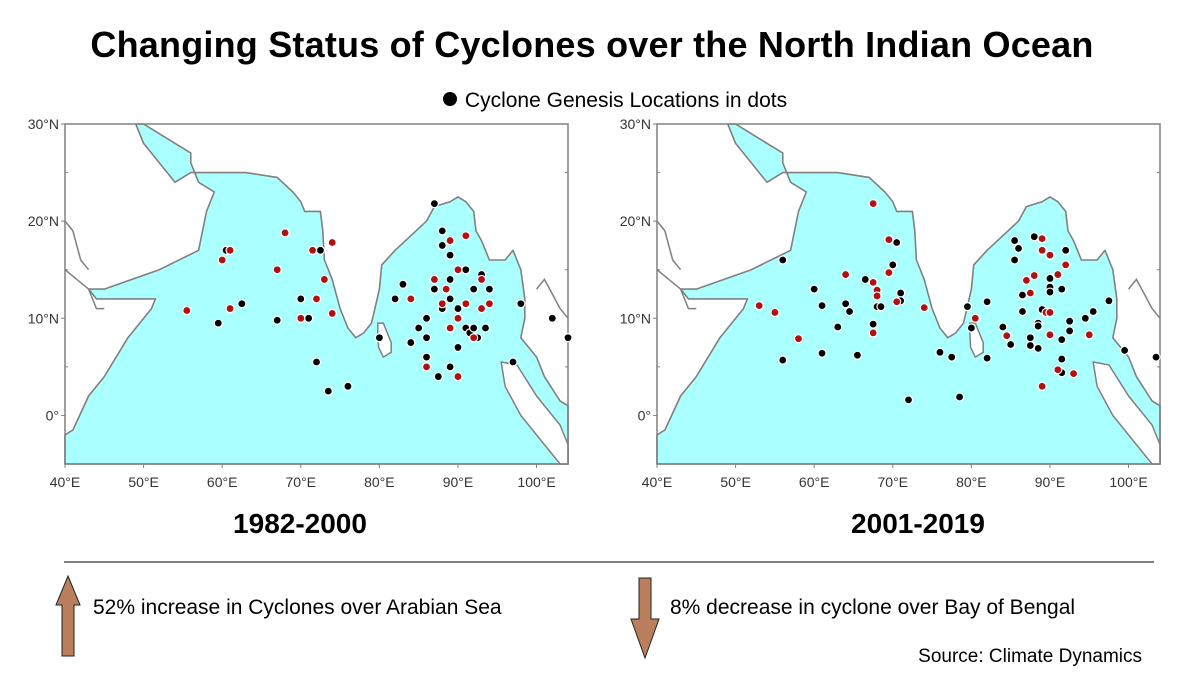 The image size is (1200, 675). Describe the element at coordinates (536, 482) in the screenshot. I see `svg-text: 100°E` at that location.